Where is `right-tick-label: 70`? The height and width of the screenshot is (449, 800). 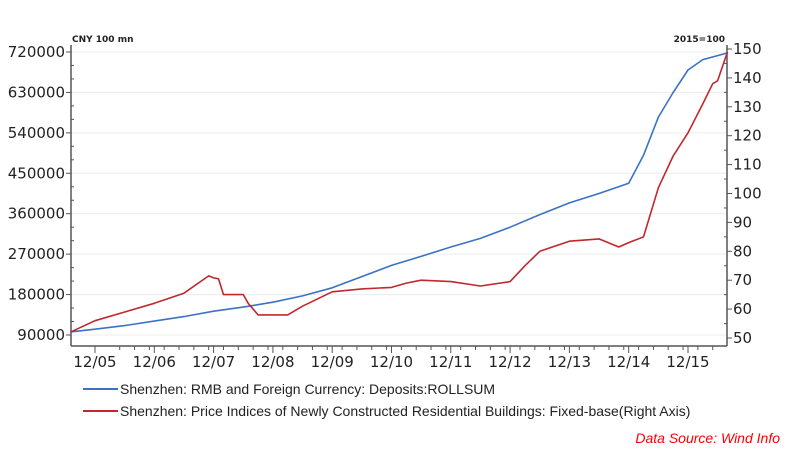
right-tick-label: 70 is located at coordinates (742, 280).